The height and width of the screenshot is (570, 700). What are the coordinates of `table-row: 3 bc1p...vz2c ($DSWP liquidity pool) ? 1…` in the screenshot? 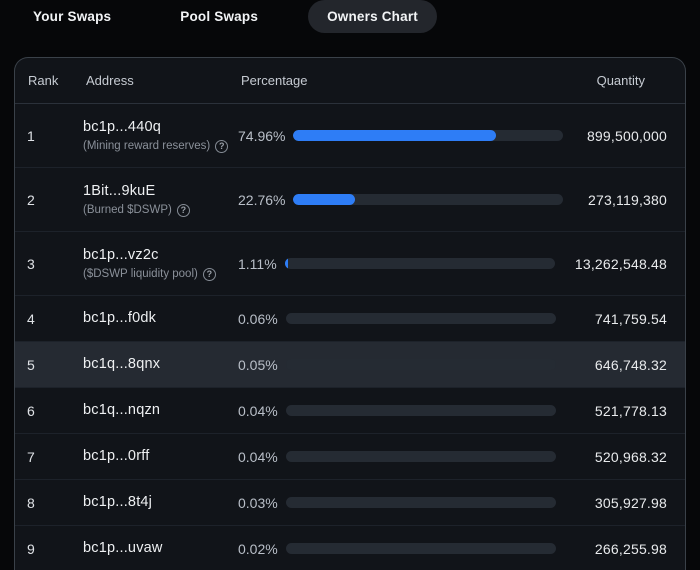 It's located at (350, 264).